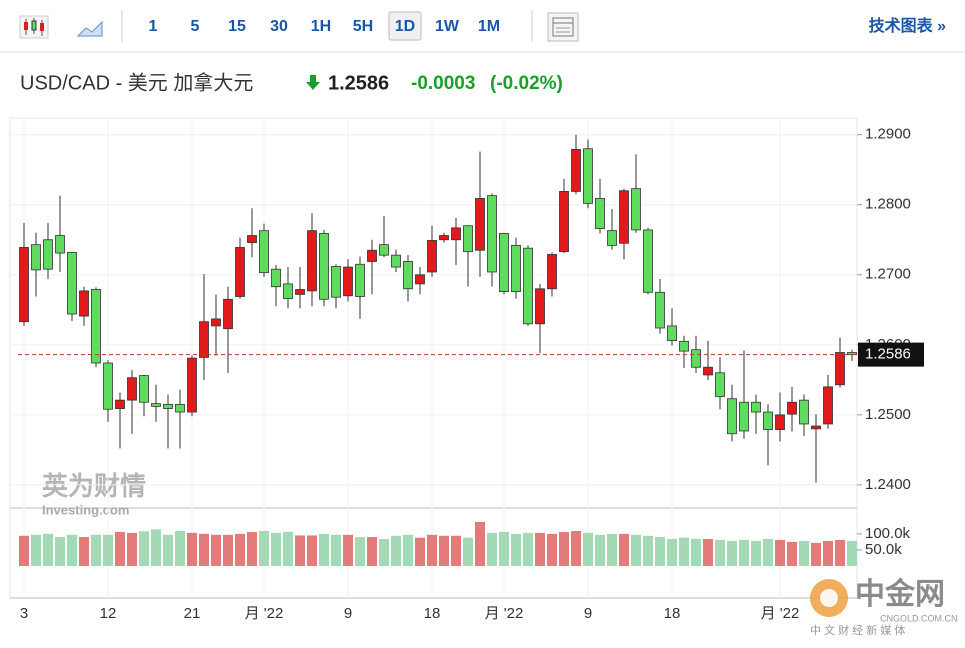  What do you see at coordinates (888, 414) in the screenshot?
I see `y-tick-label: 1.2500` at bounding box center [888, 414].